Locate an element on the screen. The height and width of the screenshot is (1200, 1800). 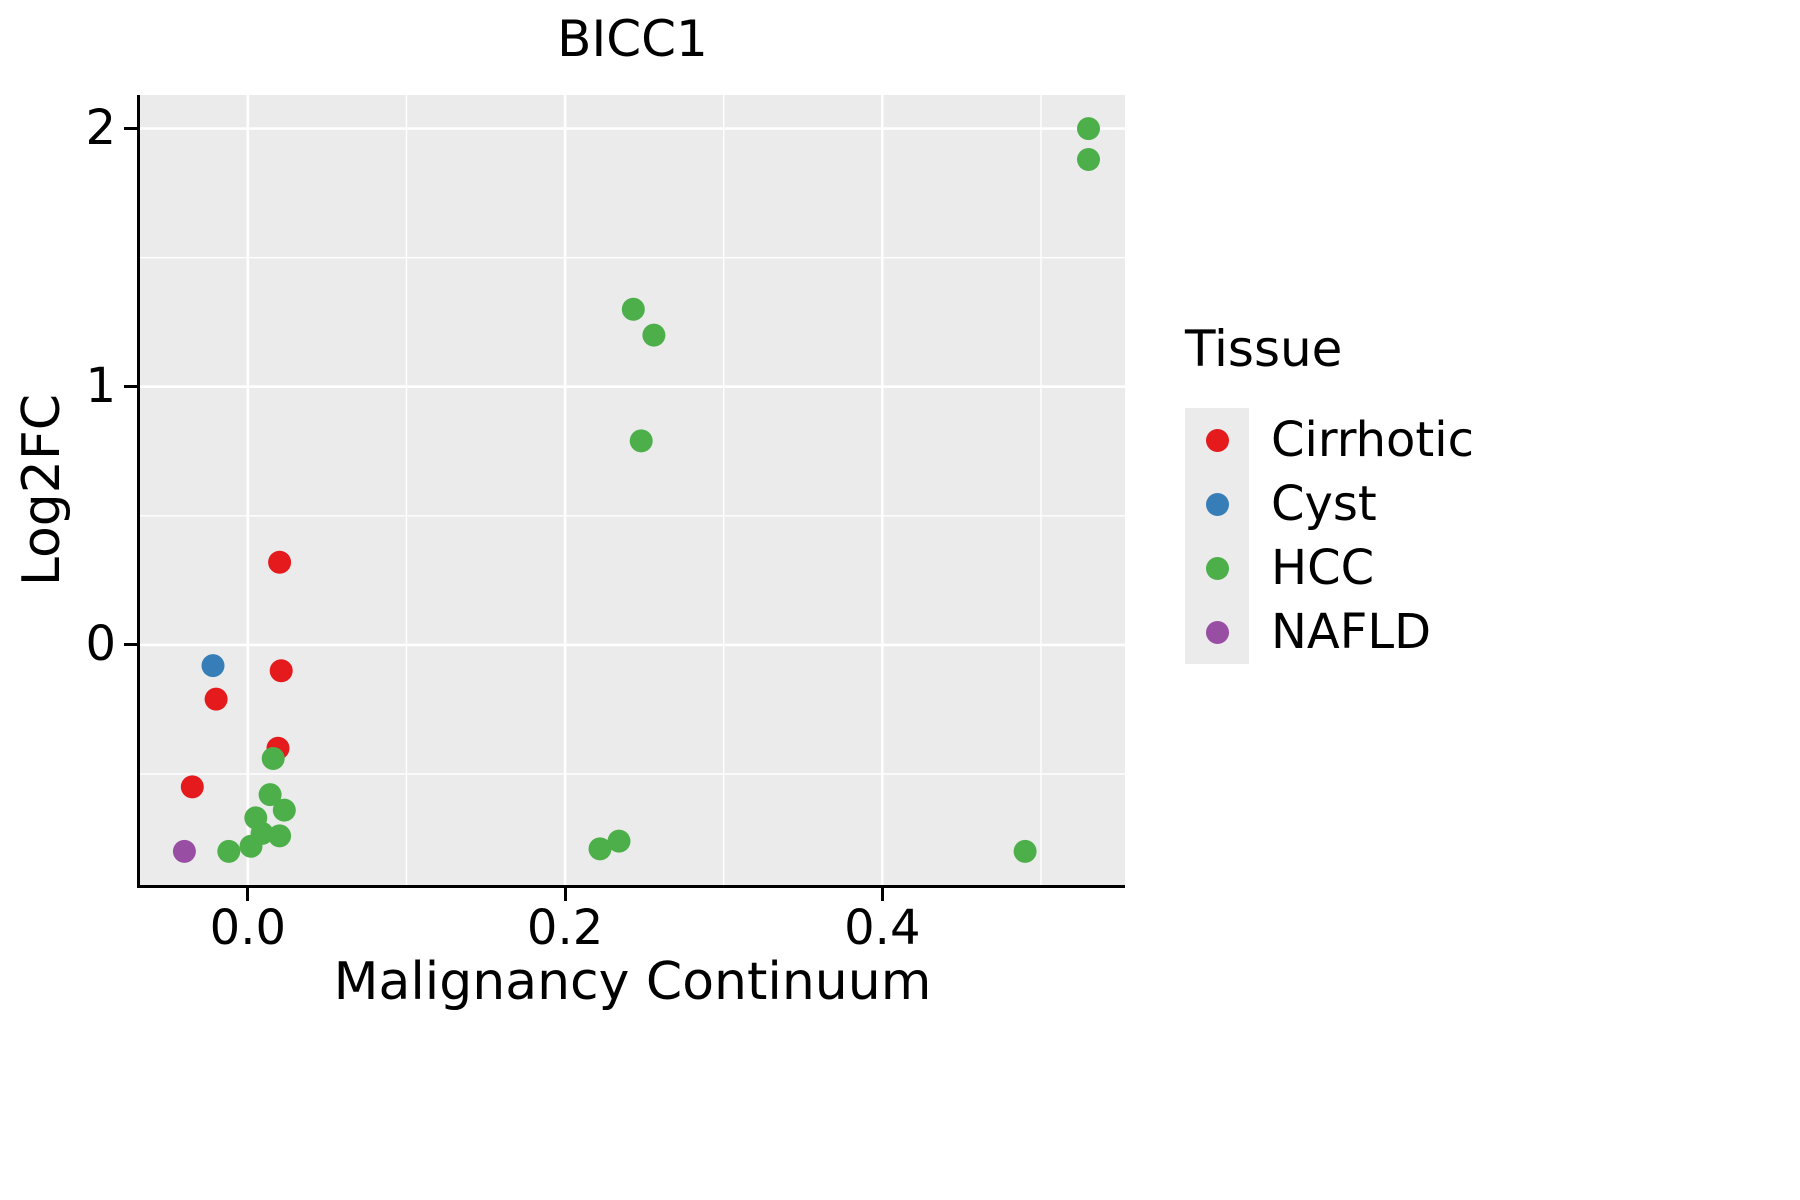
legend: Tissue Cirrhotic Cyst HCC NAFLD is located at coordinates (1329, 492).